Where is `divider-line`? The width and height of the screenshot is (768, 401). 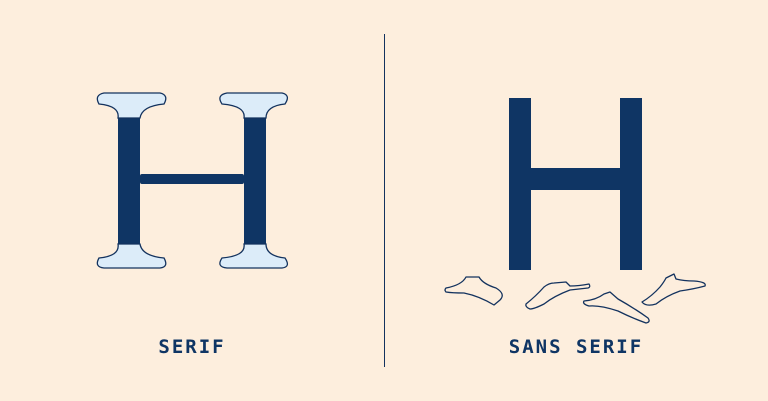
divider-line is located at coordinates (384, 200).